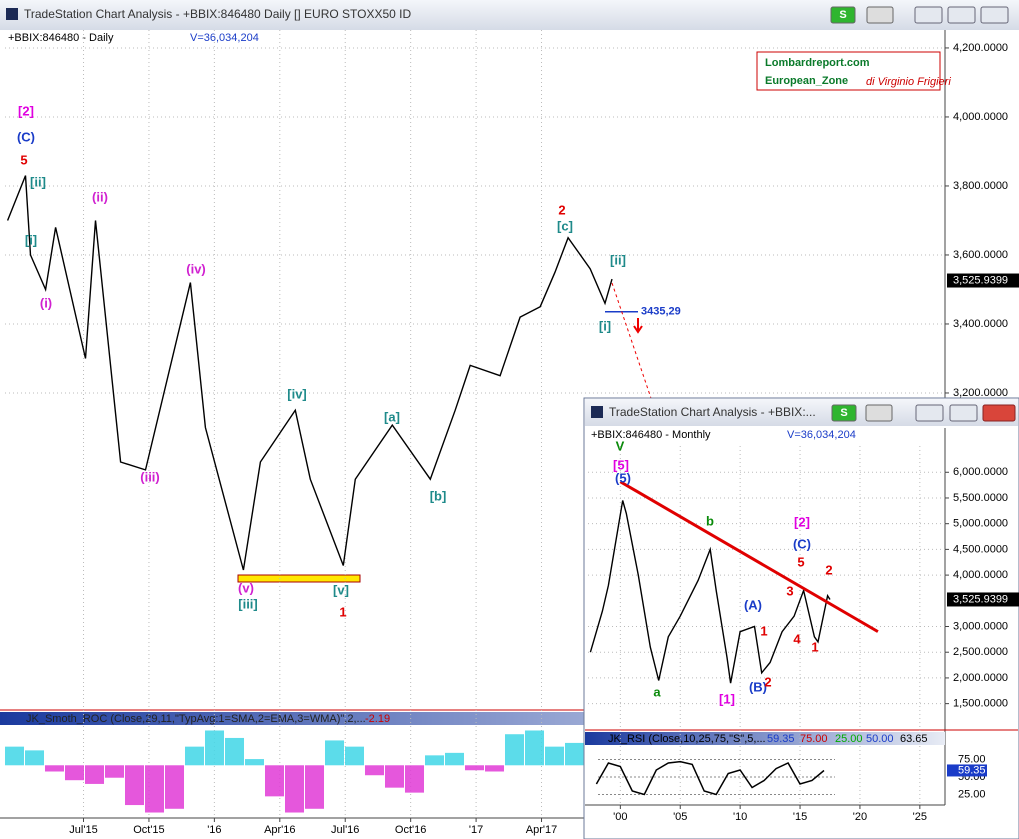  What do you see at coordinates (980, 48) in the screenshot?
I see `y-tick-label: 4,200.0000` at bounding box center [980, 48].